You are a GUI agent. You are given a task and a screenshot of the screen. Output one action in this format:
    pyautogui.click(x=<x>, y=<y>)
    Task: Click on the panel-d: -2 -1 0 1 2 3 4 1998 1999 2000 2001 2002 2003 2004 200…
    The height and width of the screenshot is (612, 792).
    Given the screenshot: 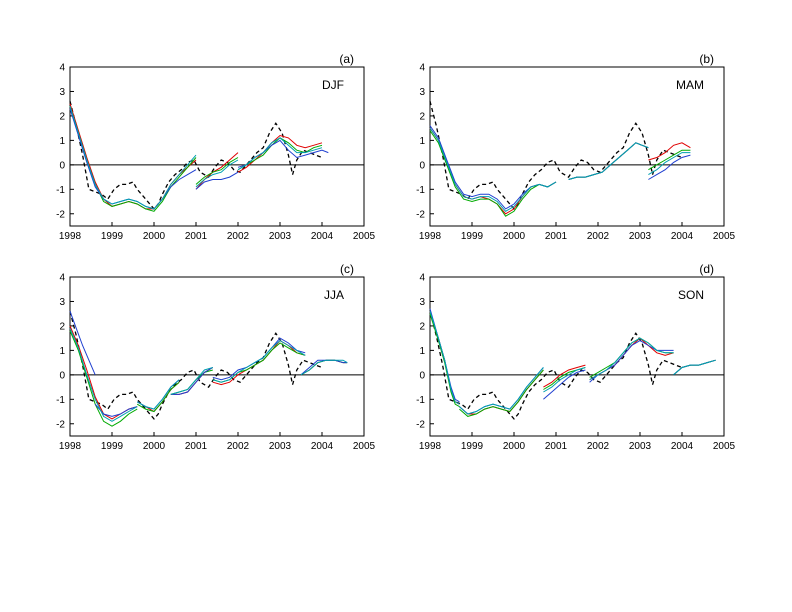 What is the action you would take?
    pyautogui.click(x=575, y=357)
    